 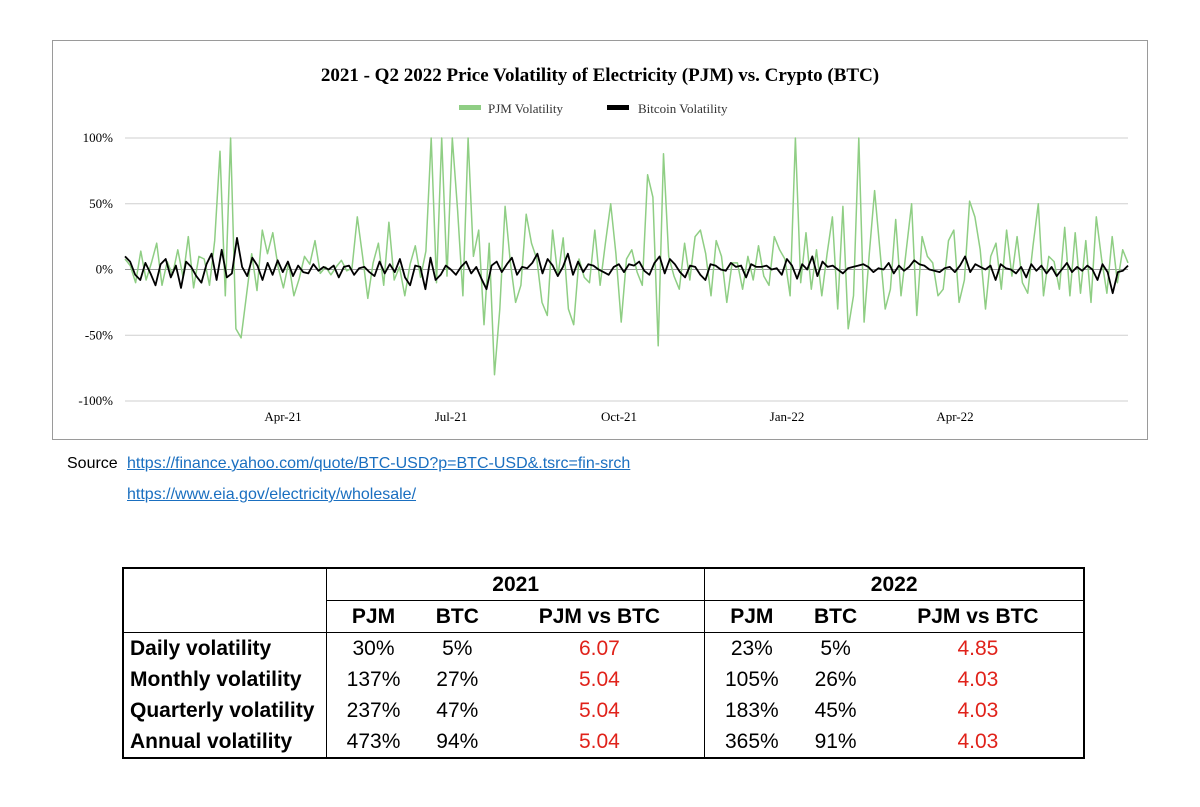 What do you see at coordinates (751, 648) in the screenshot?
I see `table-cell: 23%` at bounding box center [751, 648].